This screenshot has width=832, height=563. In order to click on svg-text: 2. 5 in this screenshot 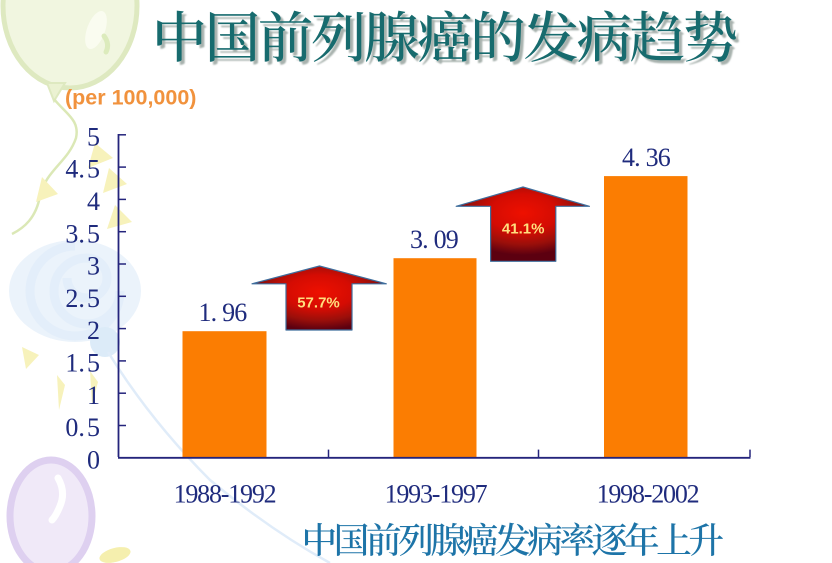, I will do `click(82, 298)`.